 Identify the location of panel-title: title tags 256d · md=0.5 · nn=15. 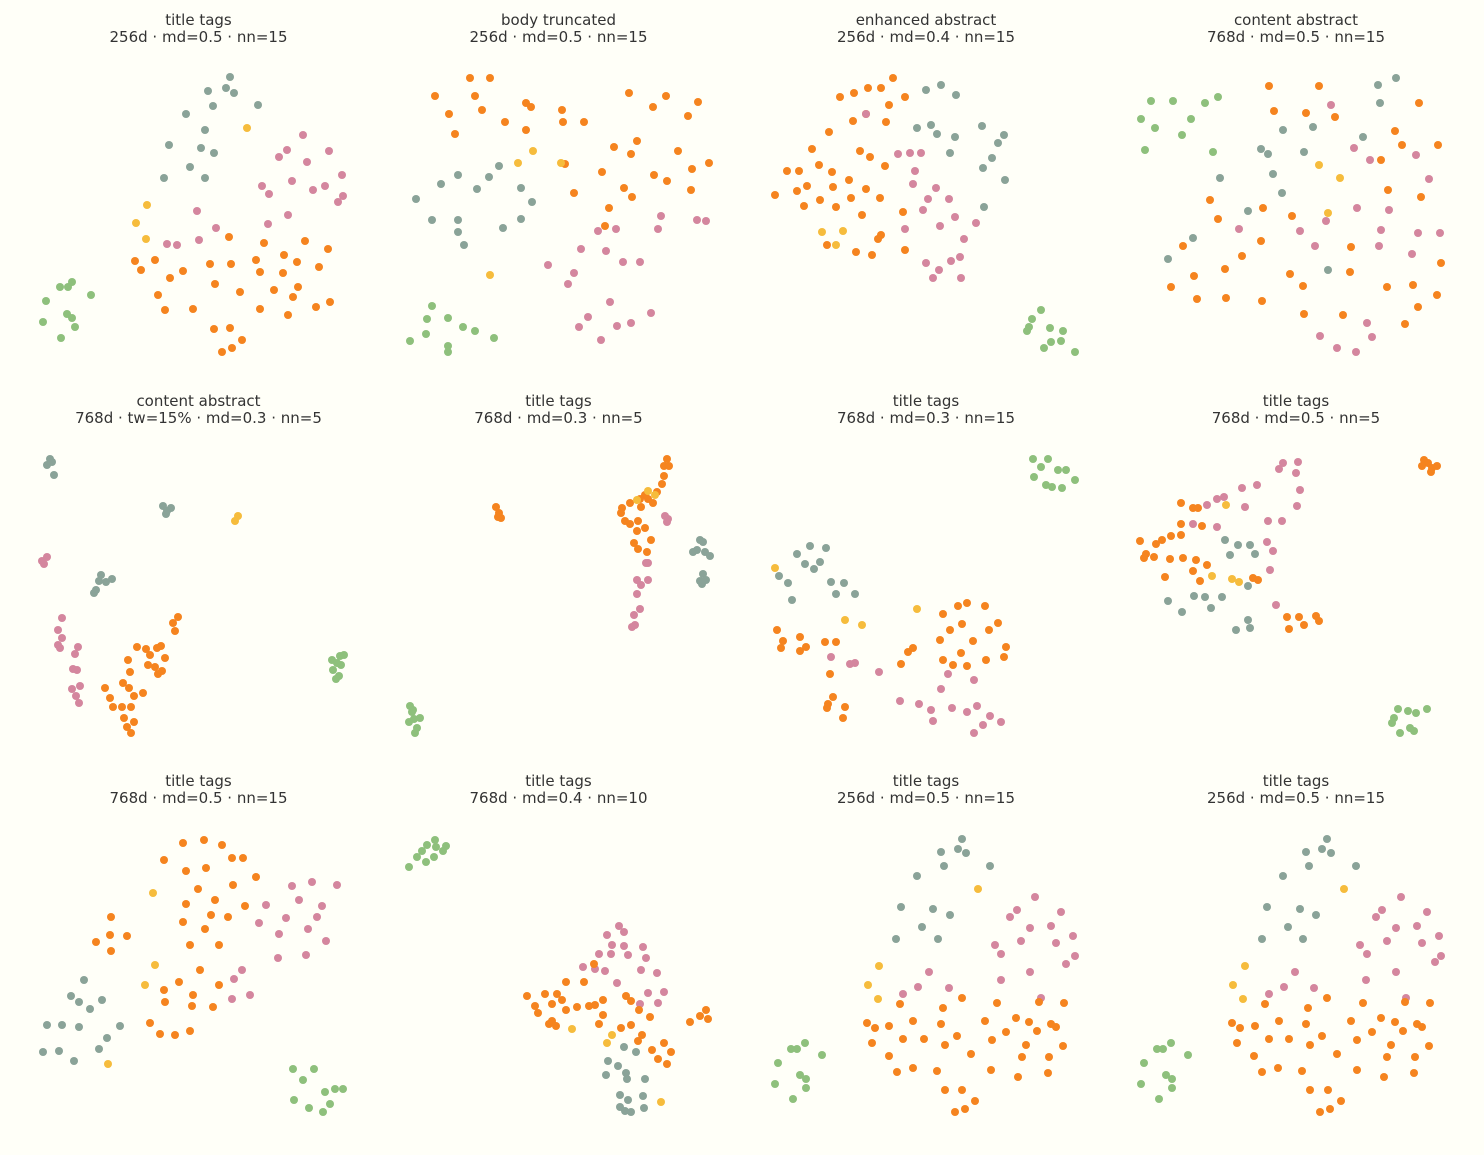
(198, 29).